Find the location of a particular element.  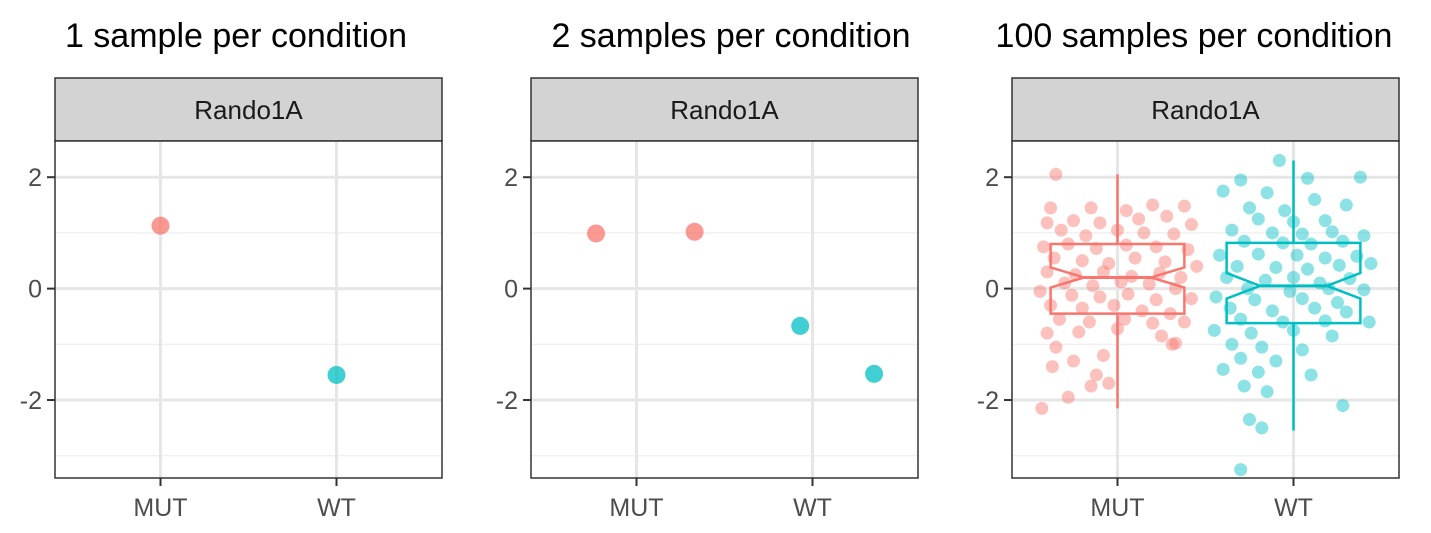

box is located at coordinates (1117, 278).